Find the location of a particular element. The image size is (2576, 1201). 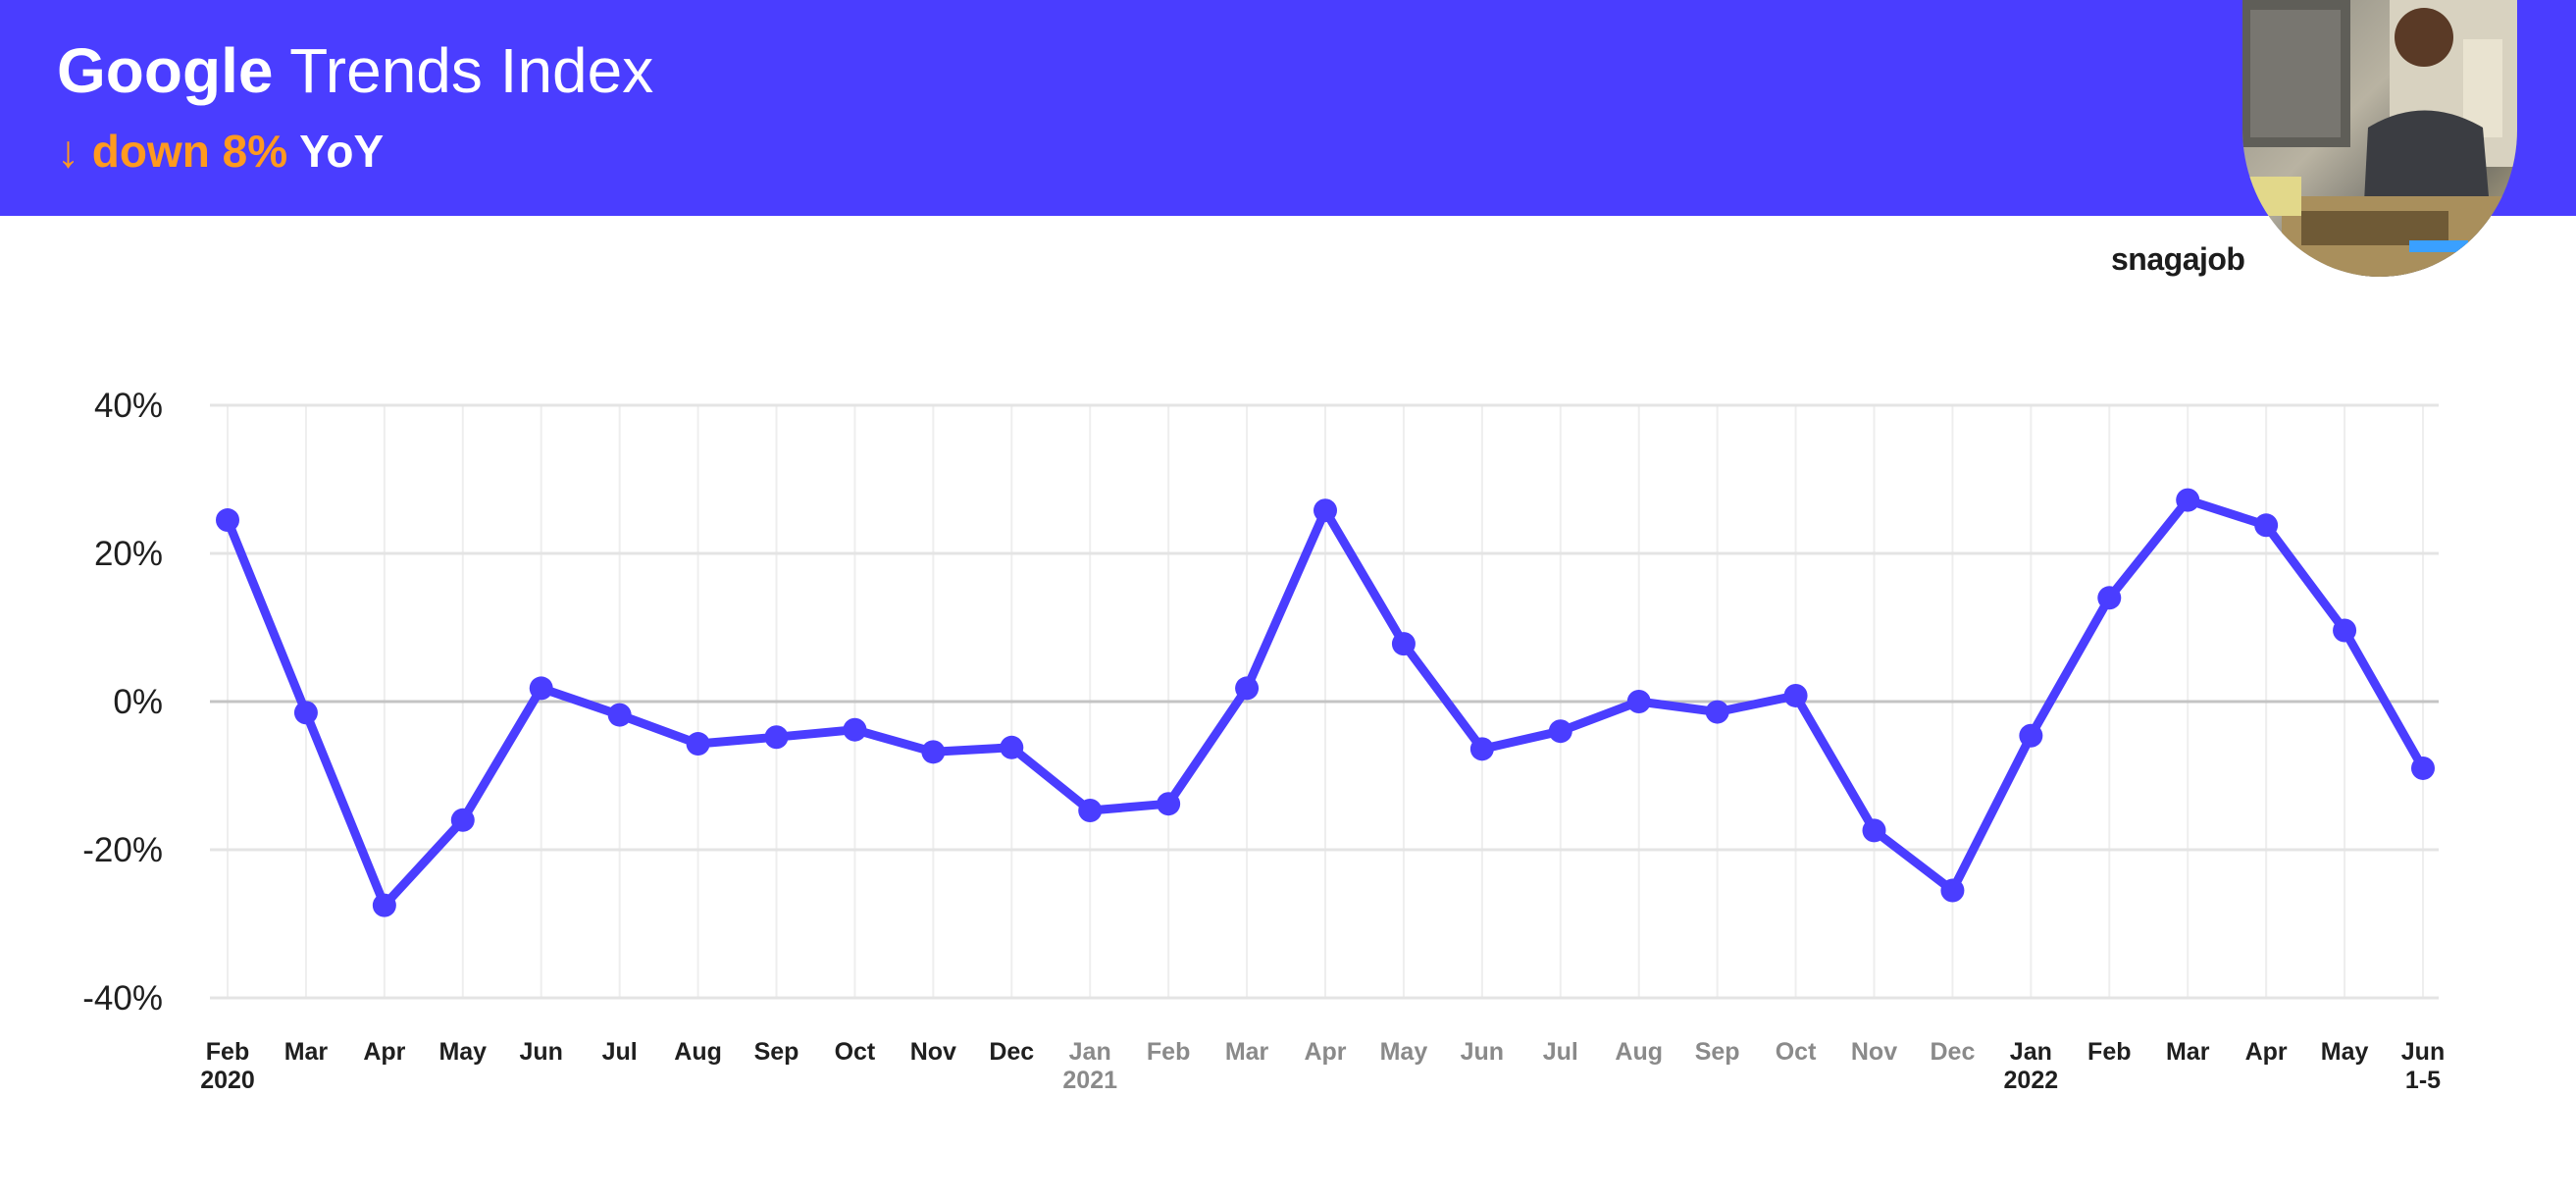

trend-value: down 8% is located at coordinates (189, 151).